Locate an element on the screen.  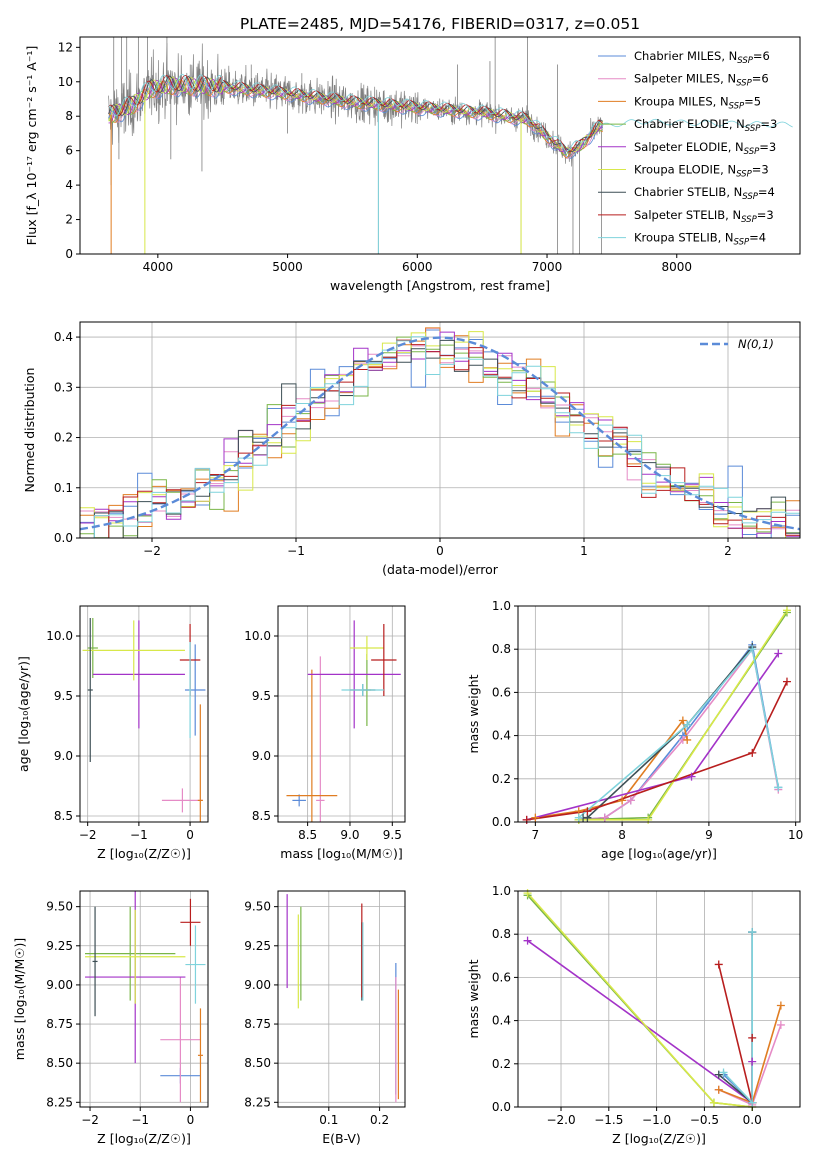
x-axis-label: wavelength [Angstrom, rest frame] is located at coordinates (440, 285).